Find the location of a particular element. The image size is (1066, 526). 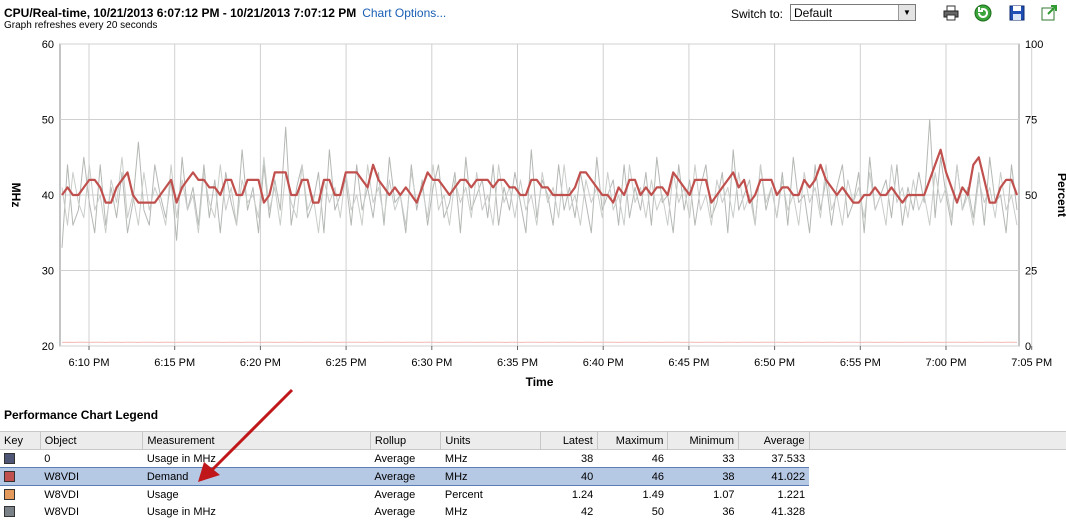

y-tick-label: 50 is located at coordinates (48, 121).